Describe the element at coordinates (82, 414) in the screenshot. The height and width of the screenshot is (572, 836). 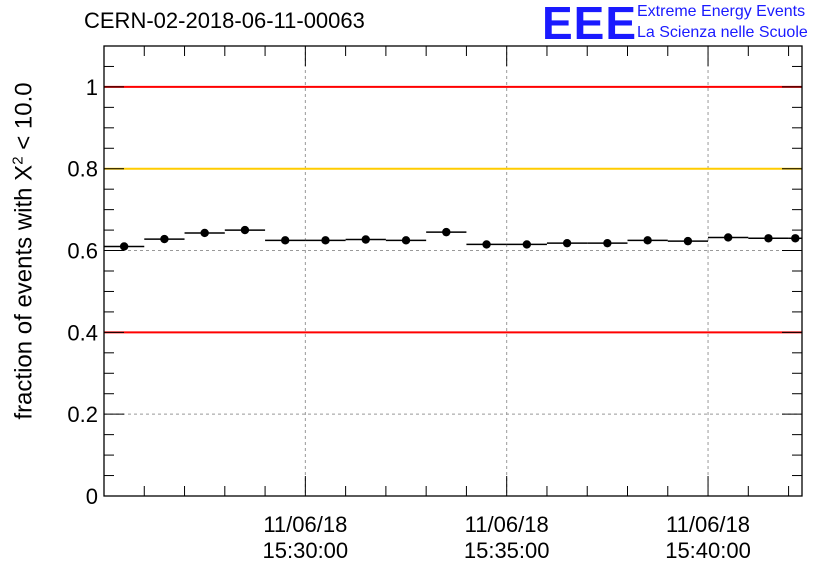
I see `y-tick-label: 0.2` at that location.